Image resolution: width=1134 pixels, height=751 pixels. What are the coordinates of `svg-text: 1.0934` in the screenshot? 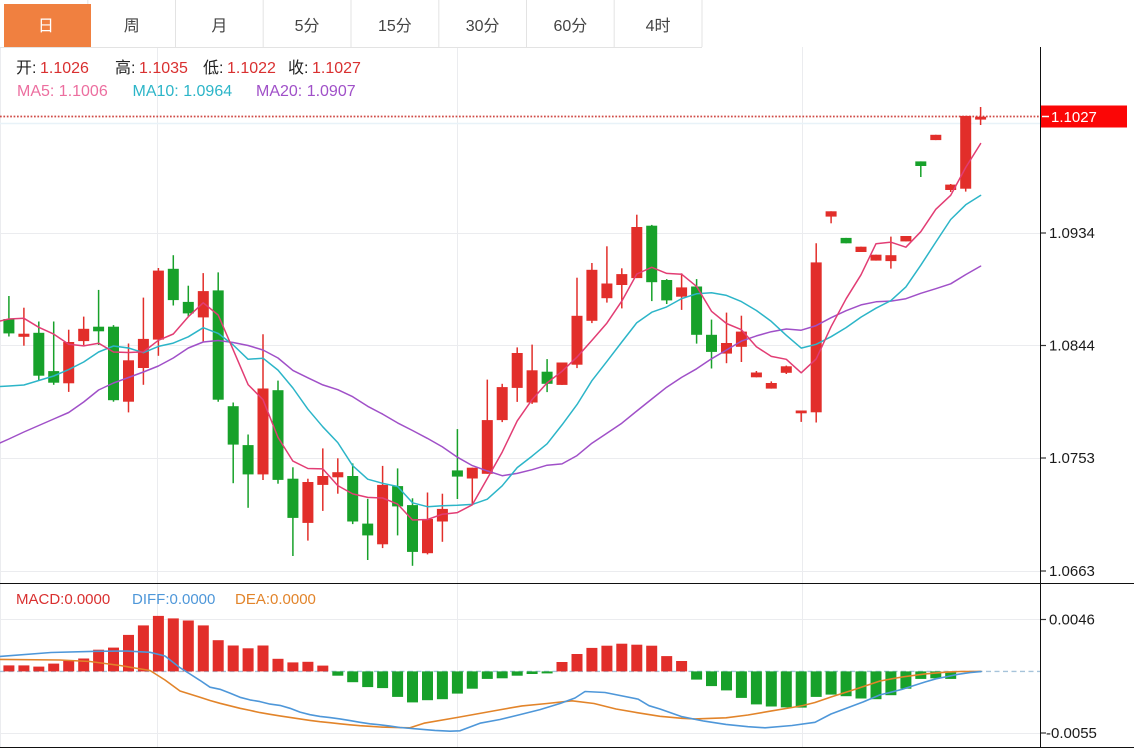 It's located at (1072, 233).